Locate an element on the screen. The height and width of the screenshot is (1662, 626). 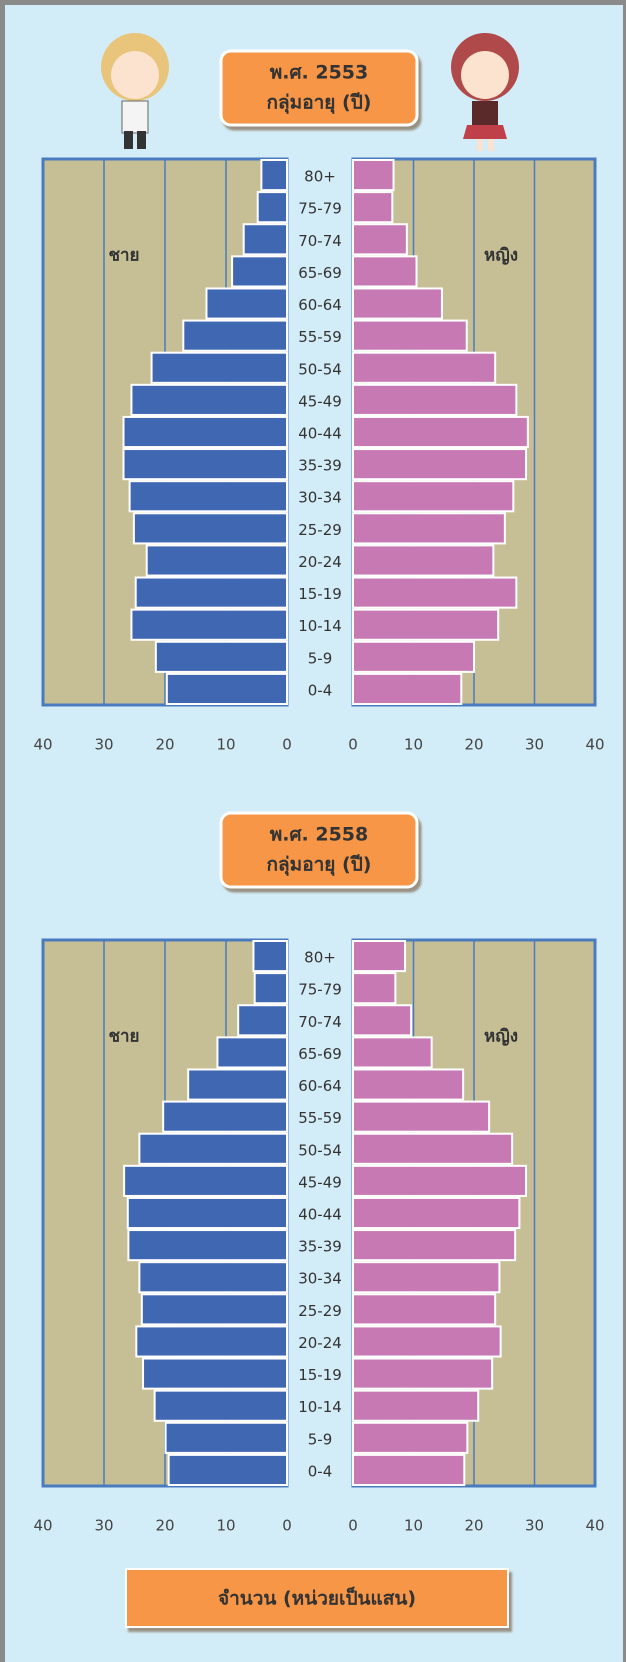
caption: จำนวน (หน่วยเป็นแสน) is located at coordinates (317, 1598).